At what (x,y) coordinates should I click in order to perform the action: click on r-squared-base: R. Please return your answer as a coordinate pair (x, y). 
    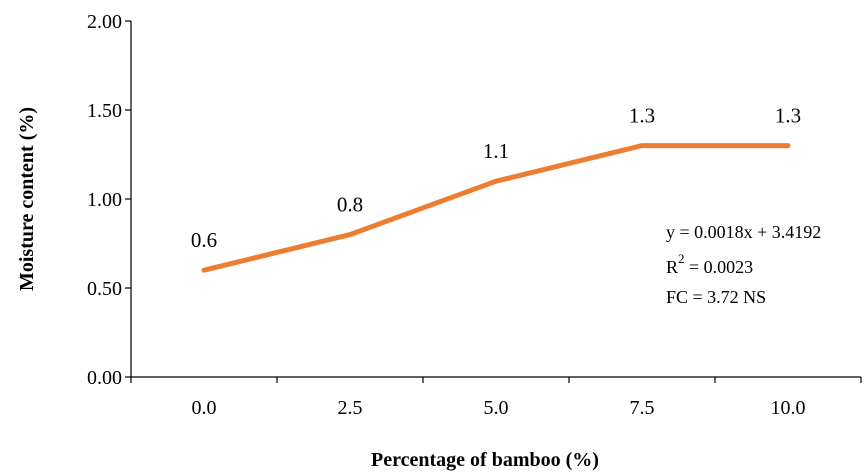
    Looking at the image, I should click on (672, 267).